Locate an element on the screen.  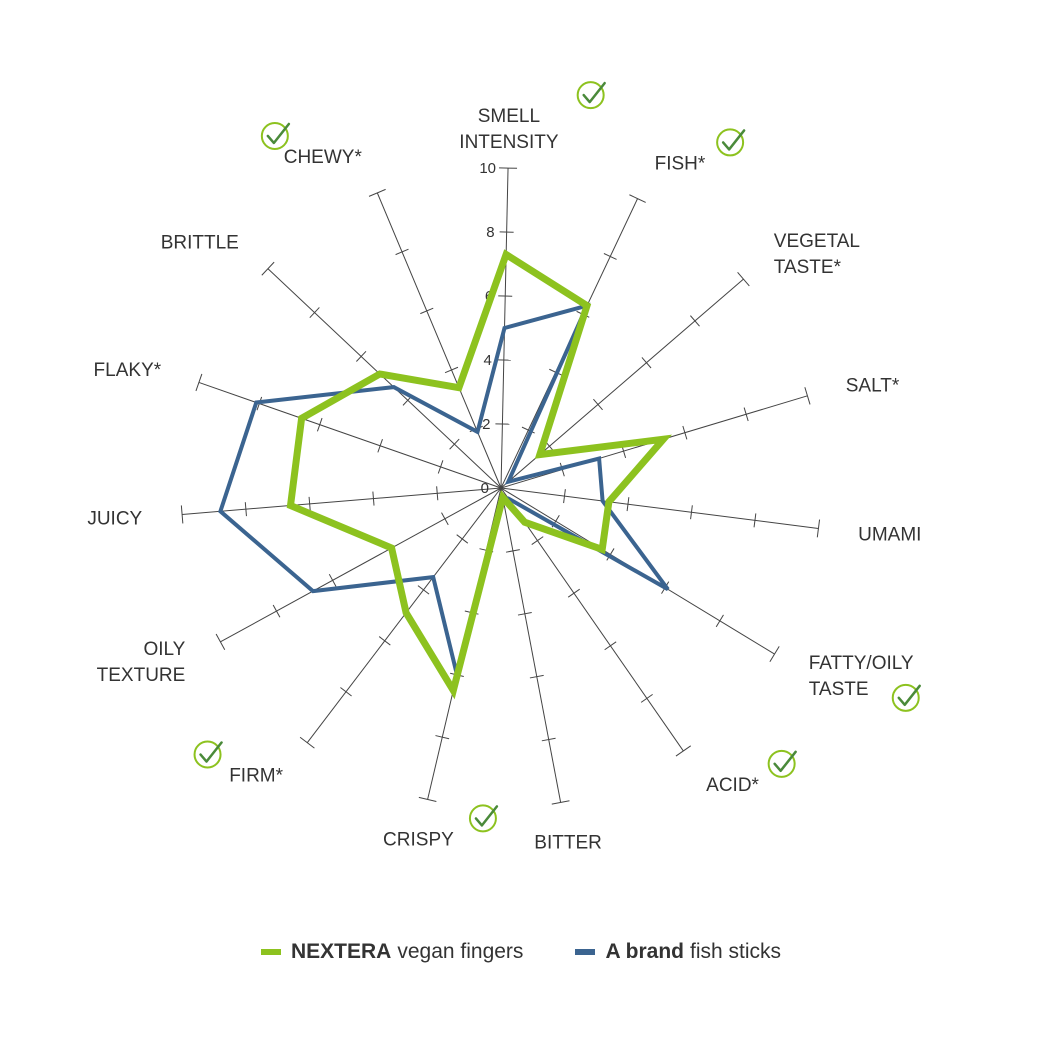
axis-line-juicy is located at coordinates (342, 501).